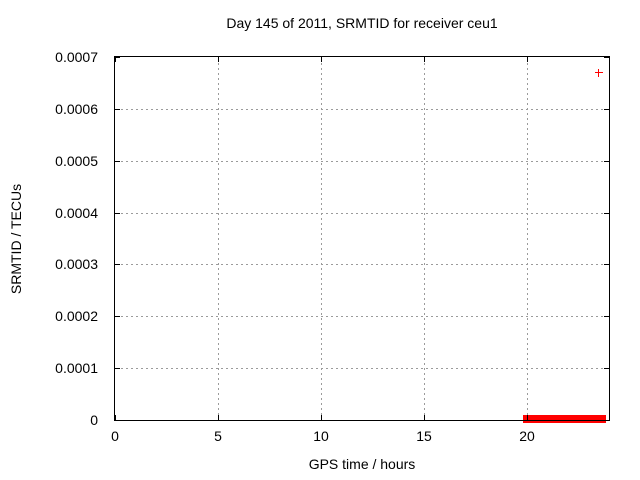  I want to click on y-tick-label: 0.0006, so click(76, 109).